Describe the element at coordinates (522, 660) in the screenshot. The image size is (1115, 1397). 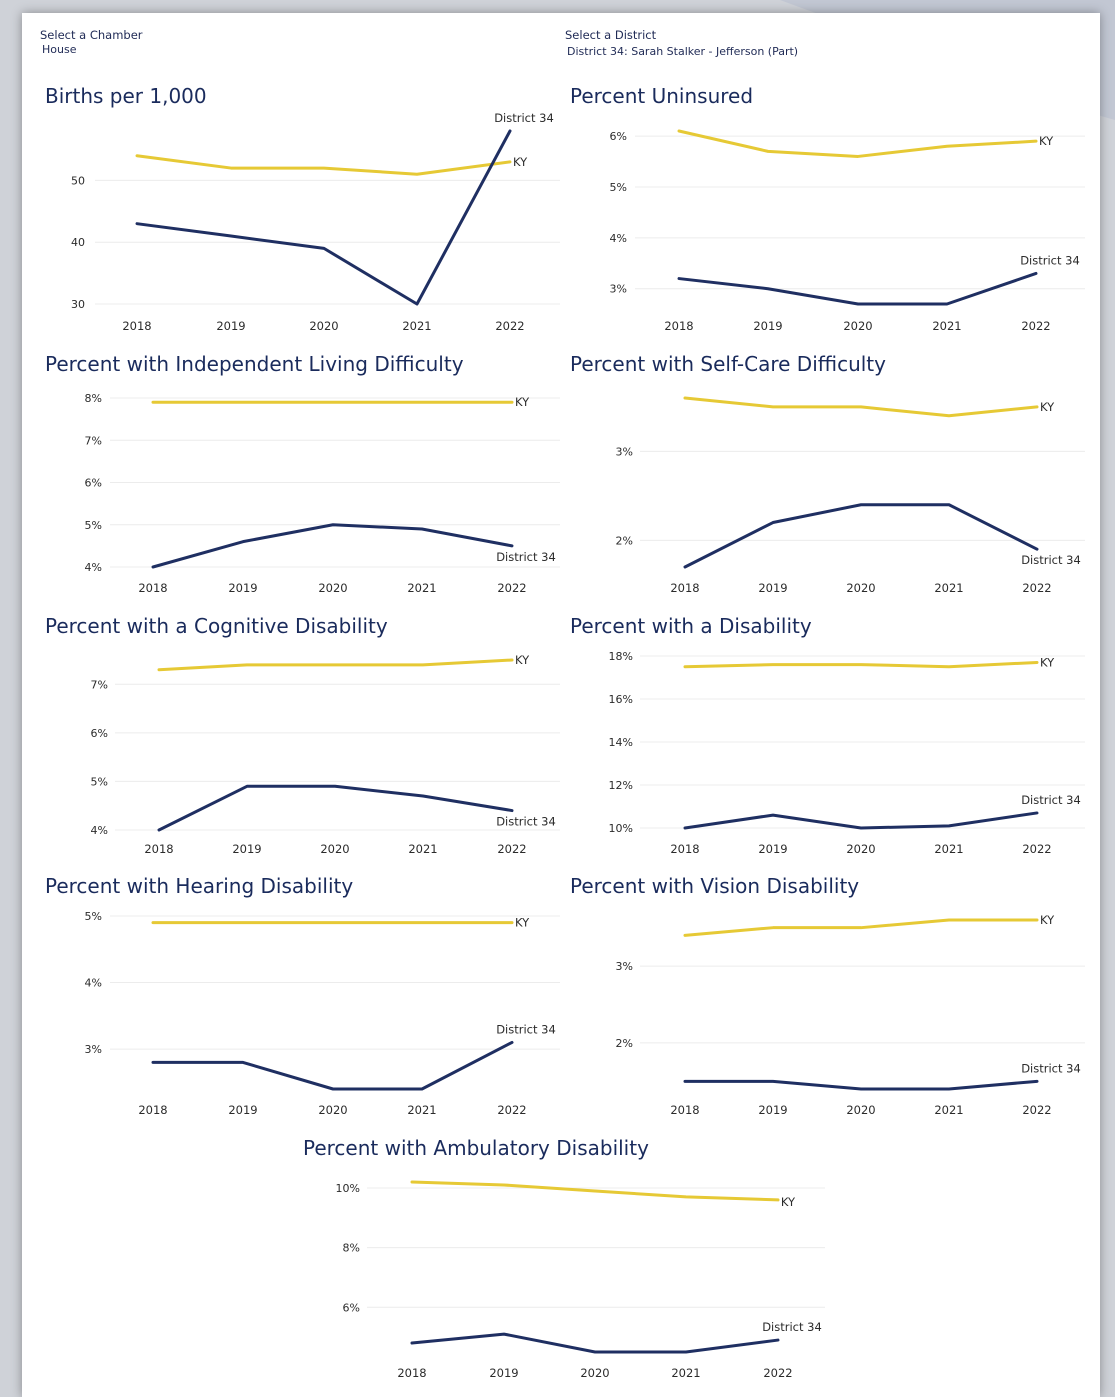
I see `percent-with-a-cognitive-disability-ky-label: KY` at that location.